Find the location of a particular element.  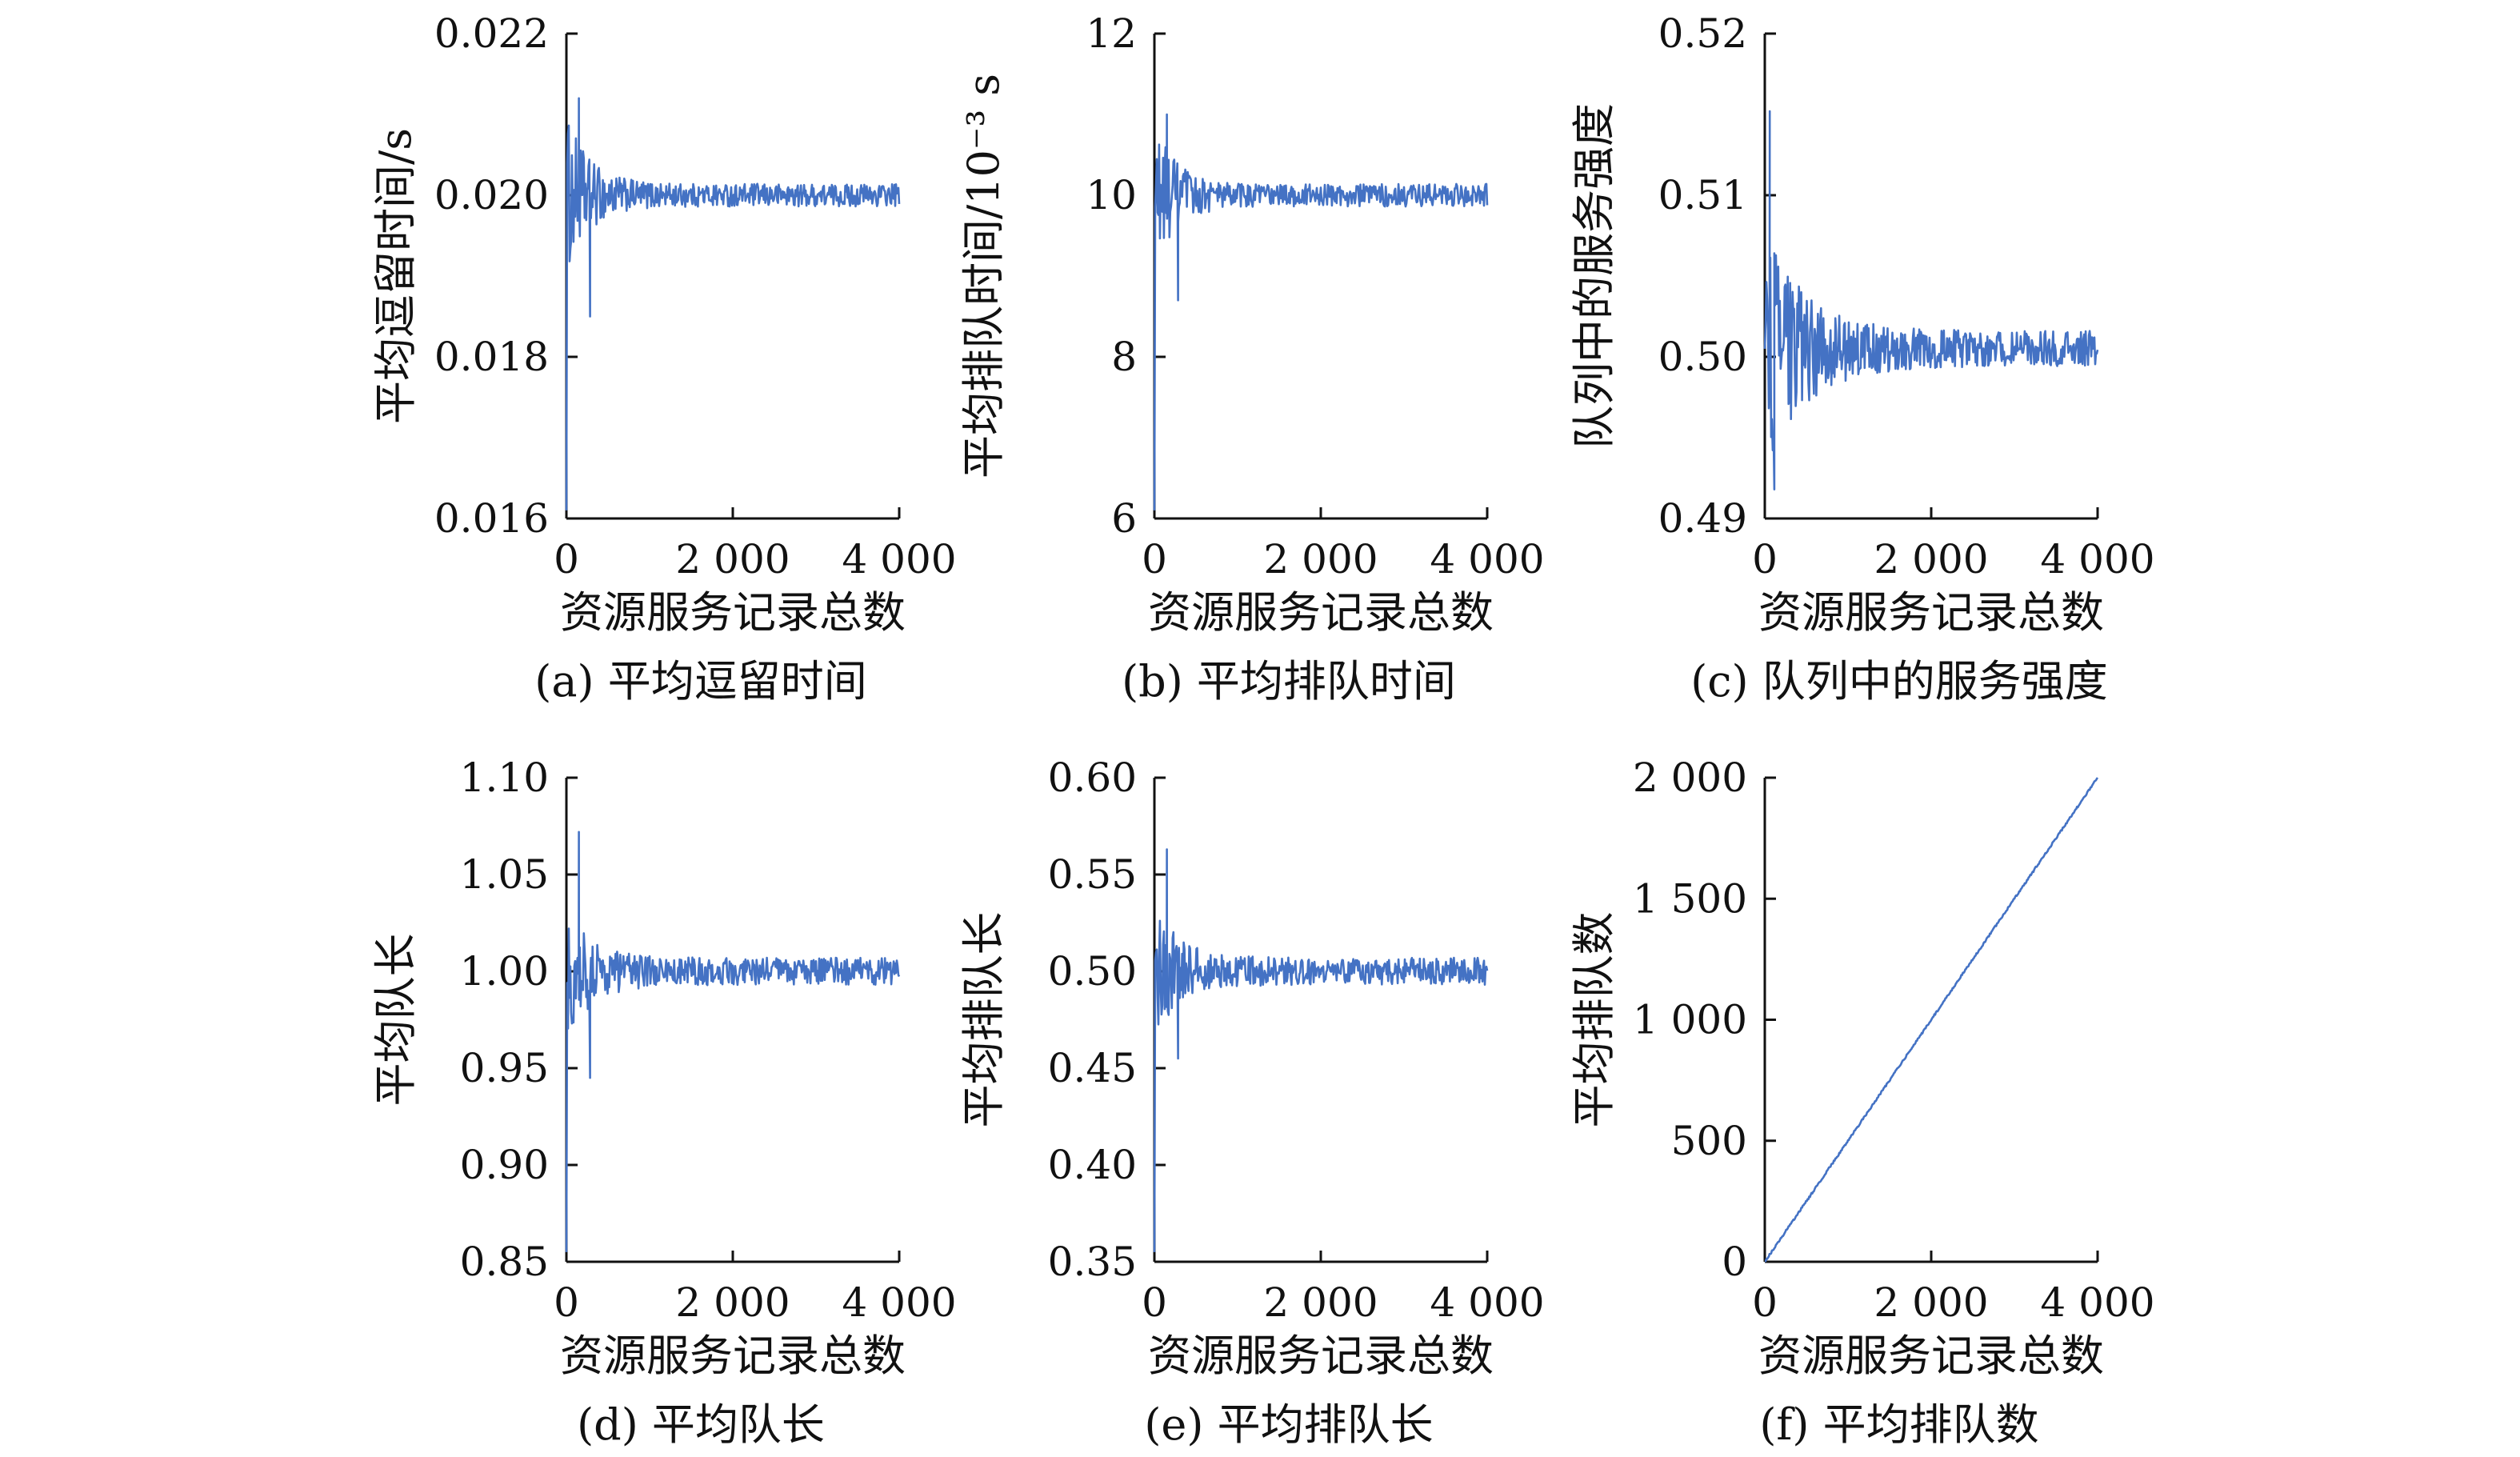

y-tick-label: 0.85 is located at coordinates (504, 1262).